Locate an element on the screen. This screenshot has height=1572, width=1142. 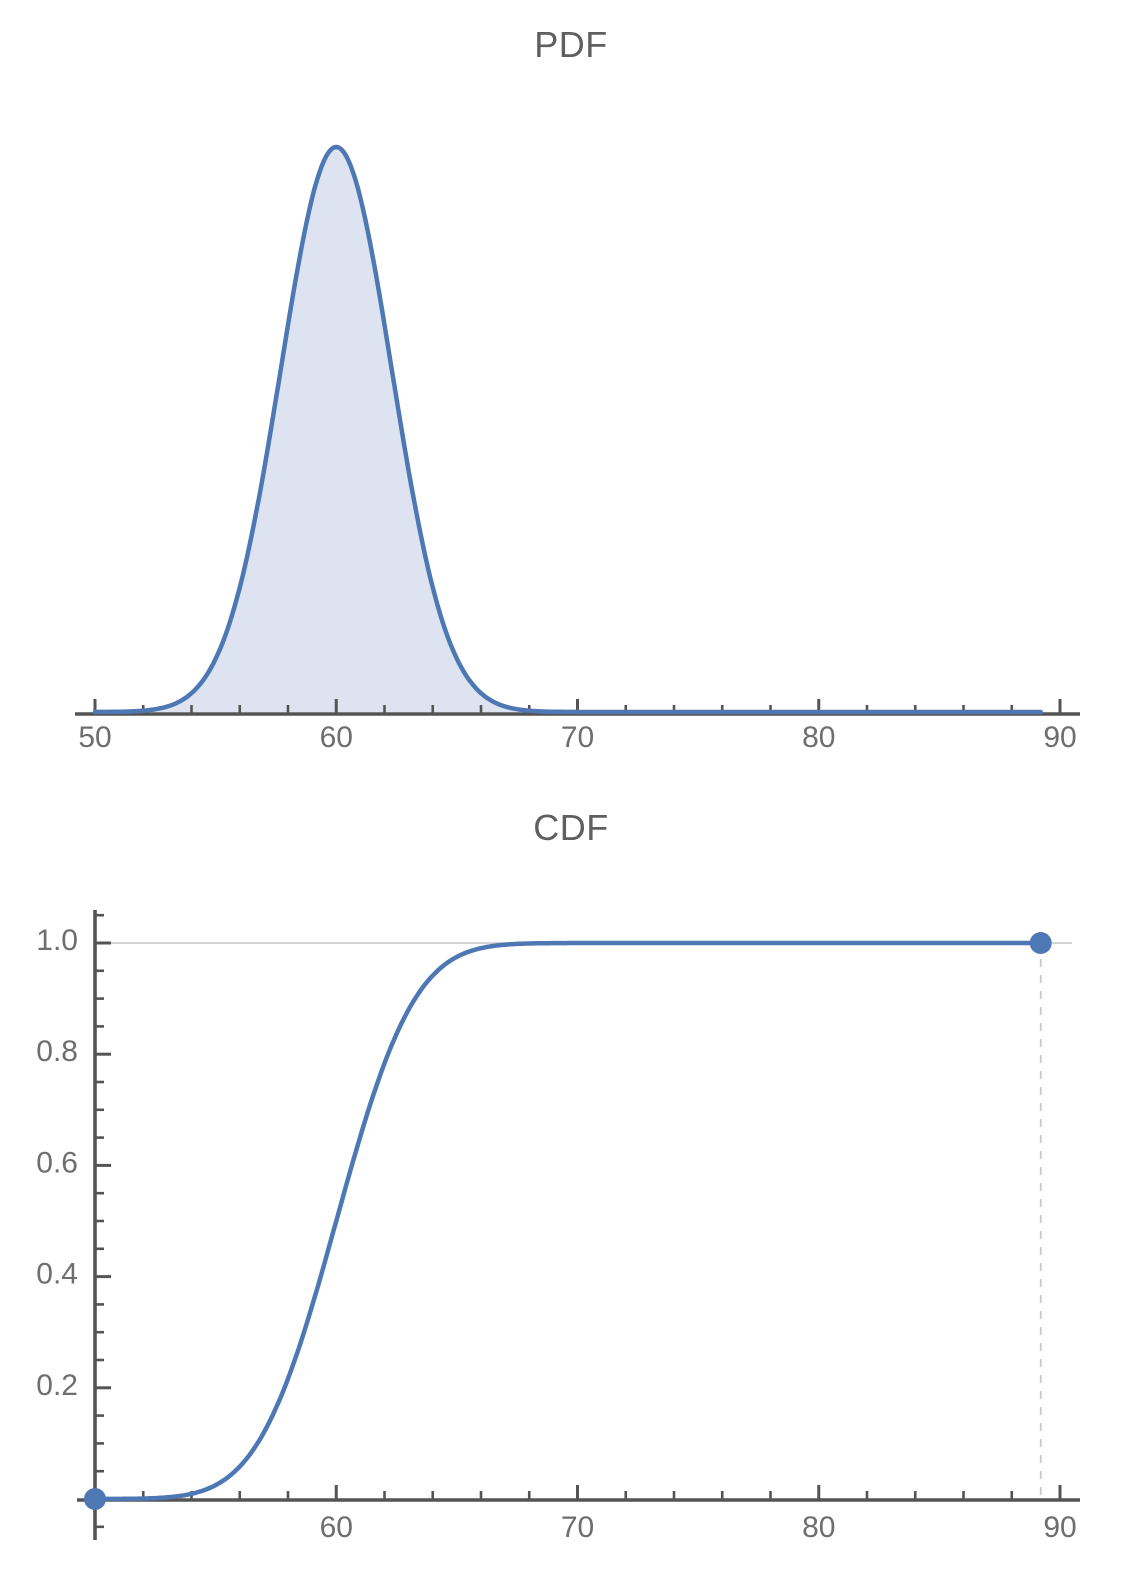
cdf-chart-title: CDF is located at coordinates (571, 827).